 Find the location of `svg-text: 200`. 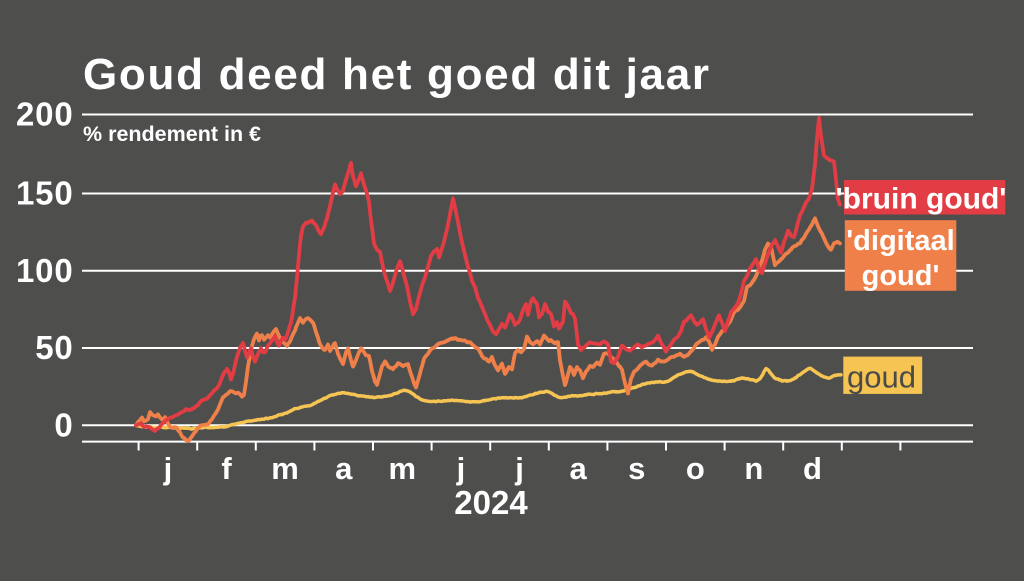

svg-text: 200 is located at coordinates (44, 114).